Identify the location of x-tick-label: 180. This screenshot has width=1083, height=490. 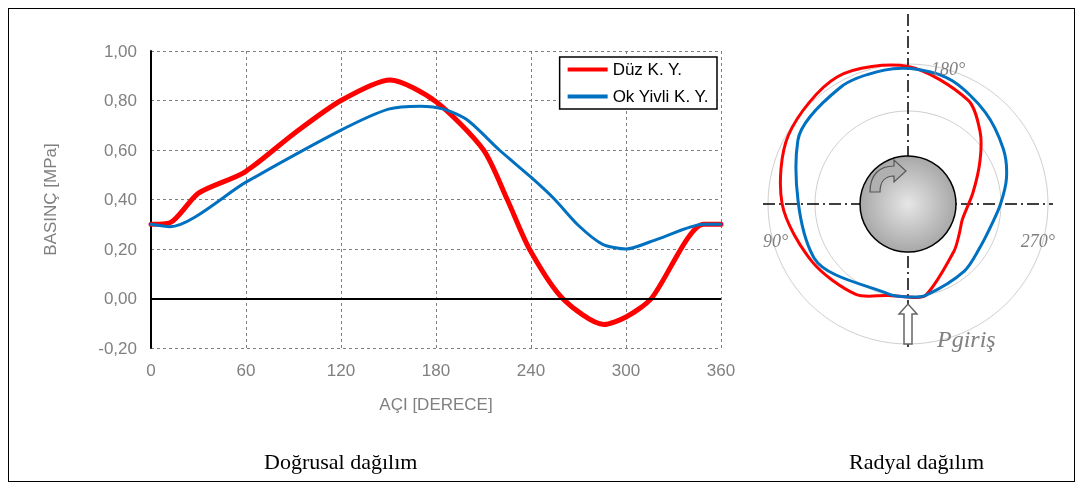
(436, 370).